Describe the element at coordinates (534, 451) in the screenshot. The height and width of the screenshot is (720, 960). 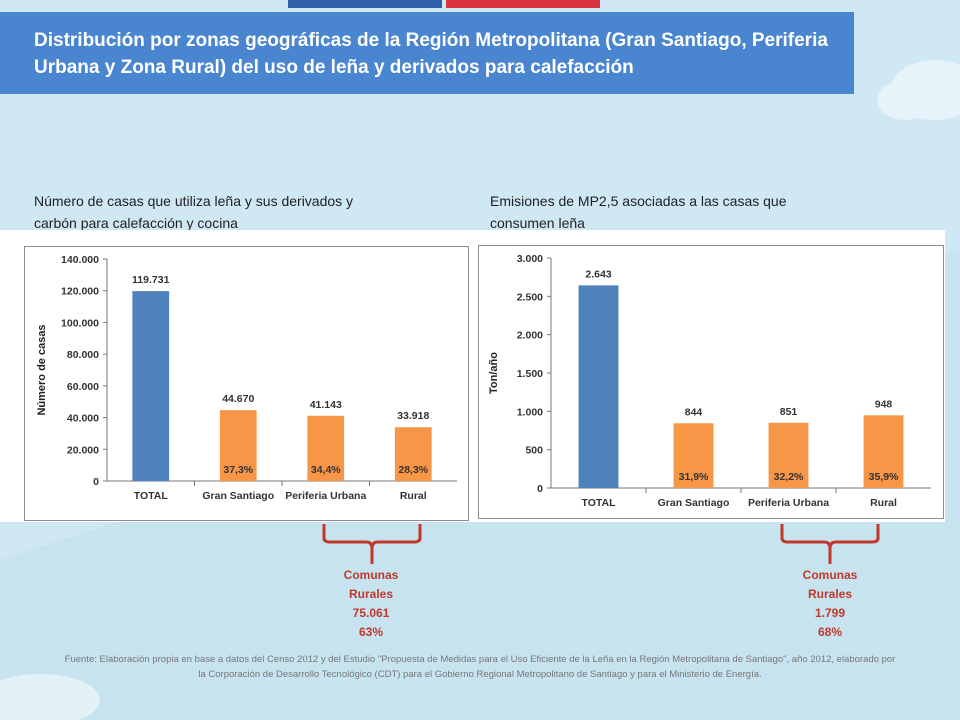
I see `y-tick-label: 500` at that location.